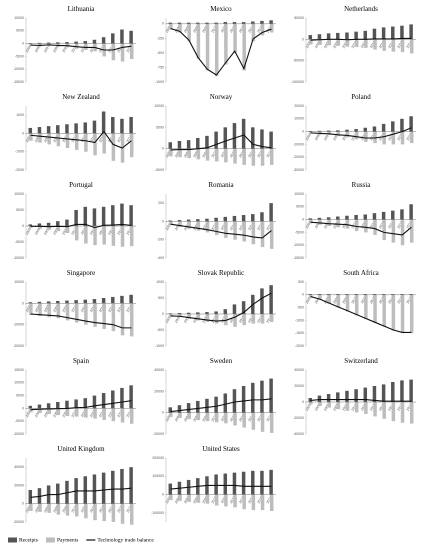 This screenshot has height=550, width=421. What do you see at coordinates (19, 170) in the screenshot?
I see `y-tick-label: -2000` at bounding box center [19, 170].